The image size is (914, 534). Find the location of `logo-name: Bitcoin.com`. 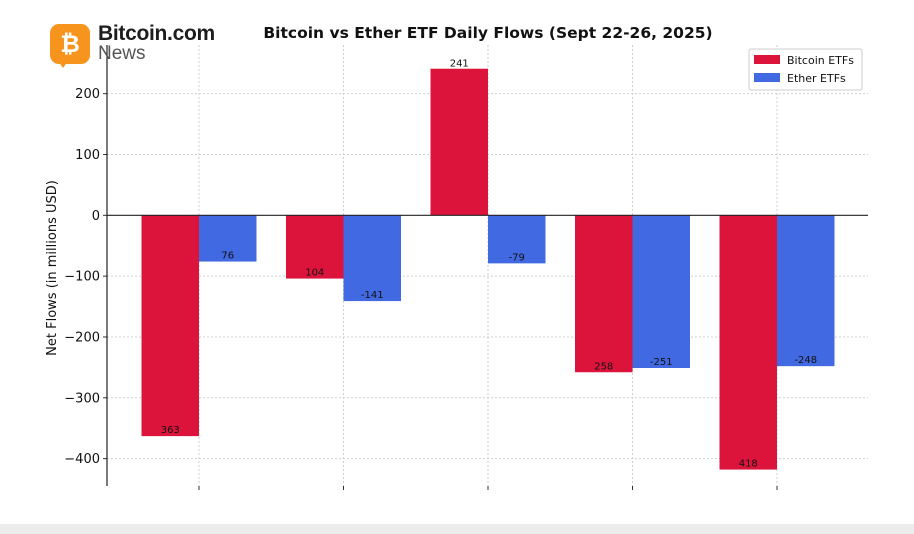

logo-name: Bitcoin.com is located at coordinates (156, 33).